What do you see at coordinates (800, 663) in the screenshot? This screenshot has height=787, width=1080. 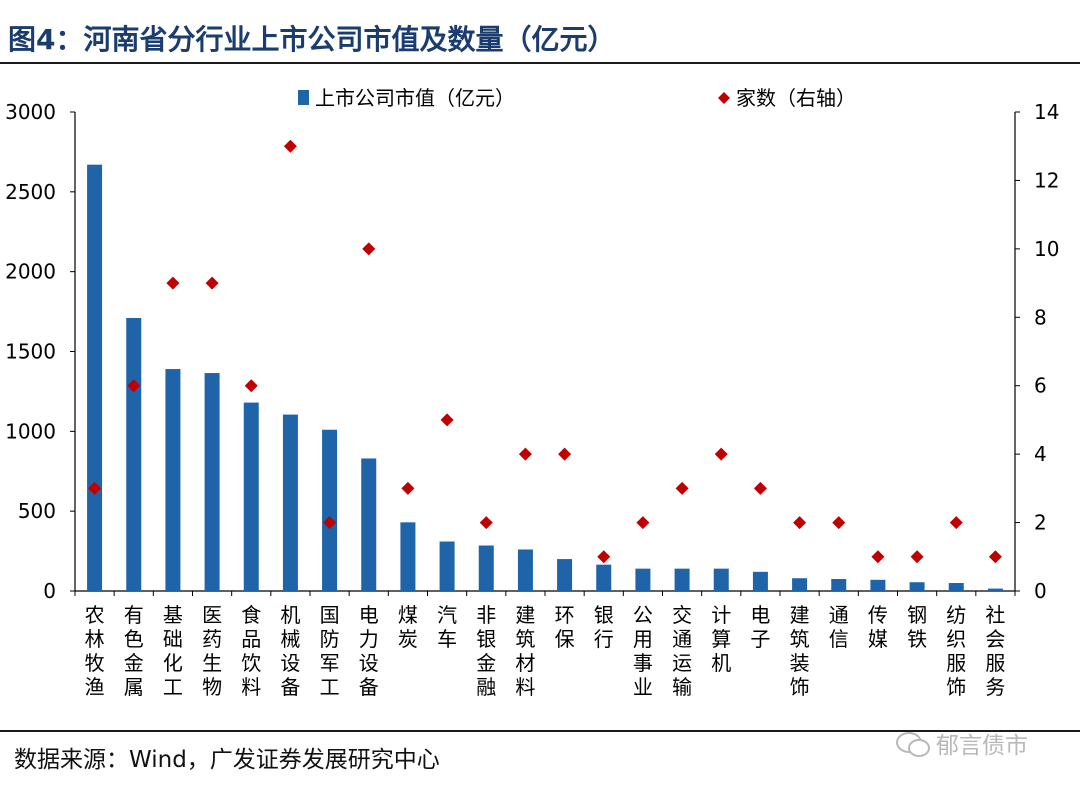 I see `category-label-char: 装` at bounding box center [800, 663].